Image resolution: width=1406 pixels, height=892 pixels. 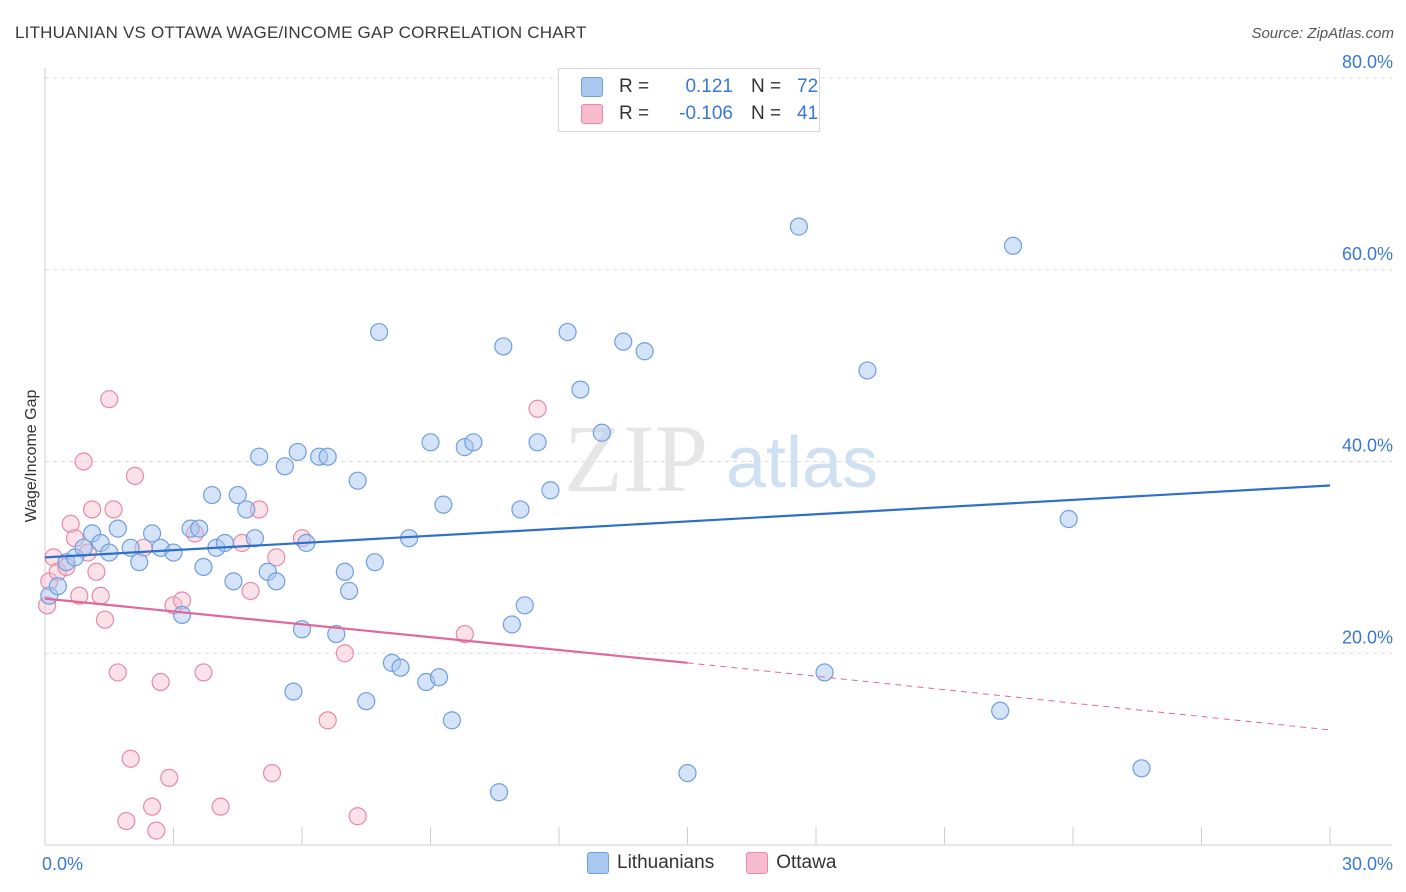 What do you see at coordinates (806, 862) in the screenshot?
I see `legend-label-ottawa: Ottawa` at bounding box center [806, 862].